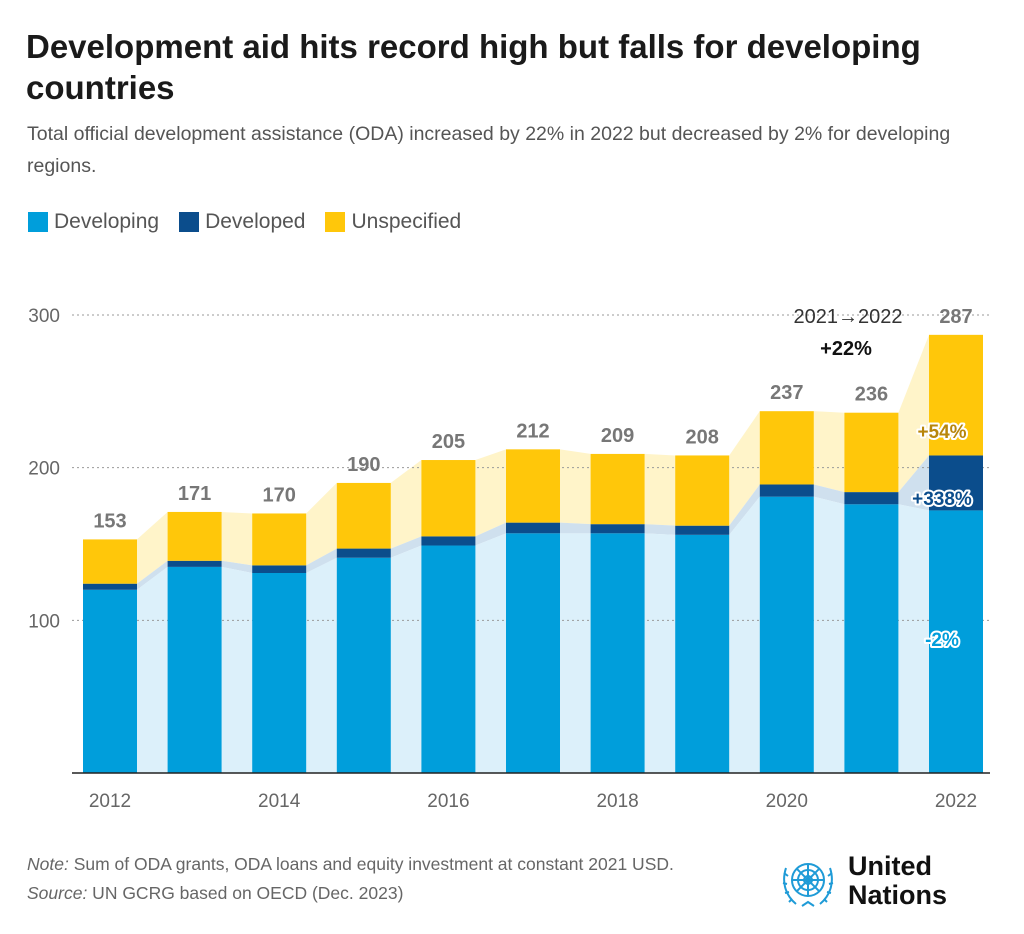 The width and height of the screenshot is (1024, 934). Describe the element at coordinates (321, 524) in the screenshot. I see `band-unspecified-2014` at that location.